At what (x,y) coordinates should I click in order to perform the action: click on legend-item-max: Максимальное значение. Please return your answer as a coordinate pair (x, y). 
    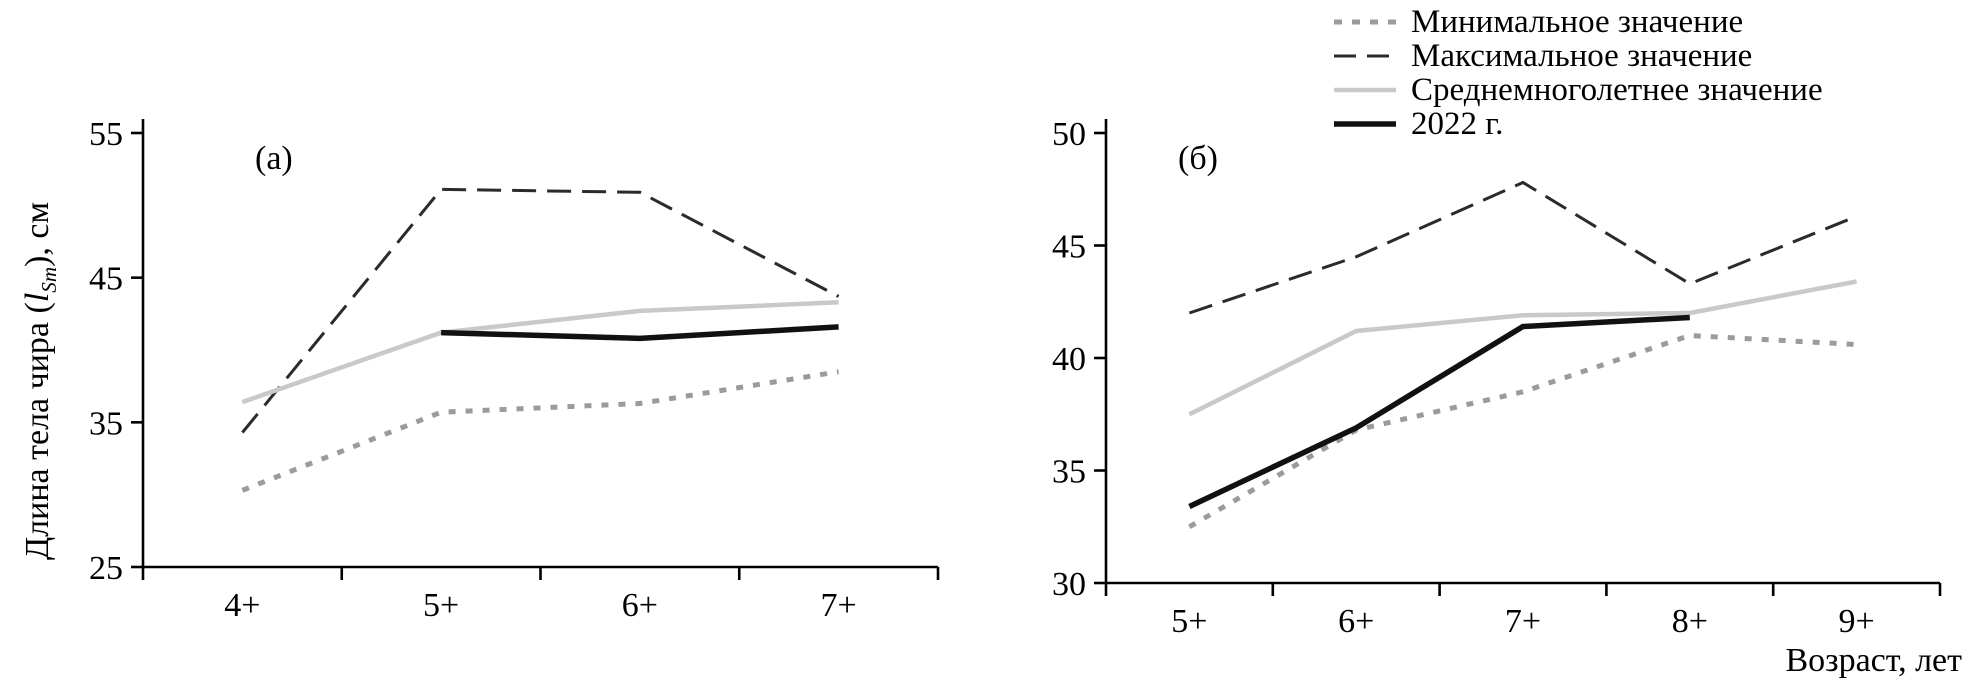
    Looking at the image, I should click on (1577, 56).